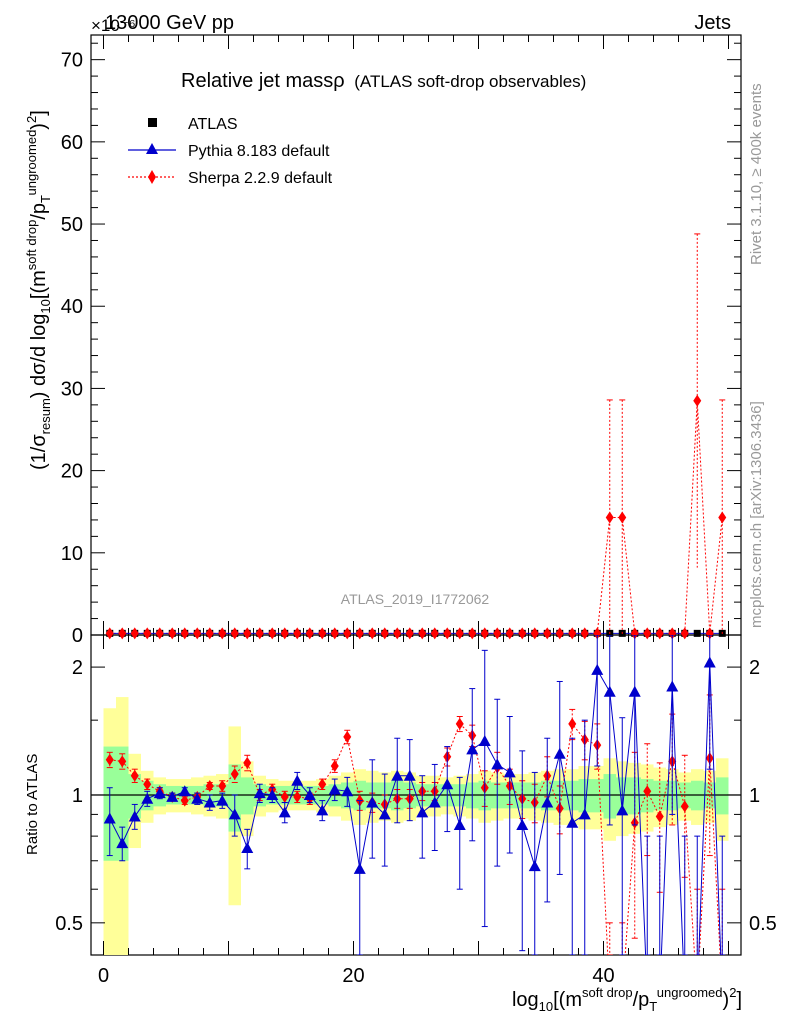 The height and width of the screenshot is (1024, 786). Describe the element at coordinates (756, 174) in the screenshot. I see `rivet-label: Rivet 3.1.10, ≥ 400k events` at that location.